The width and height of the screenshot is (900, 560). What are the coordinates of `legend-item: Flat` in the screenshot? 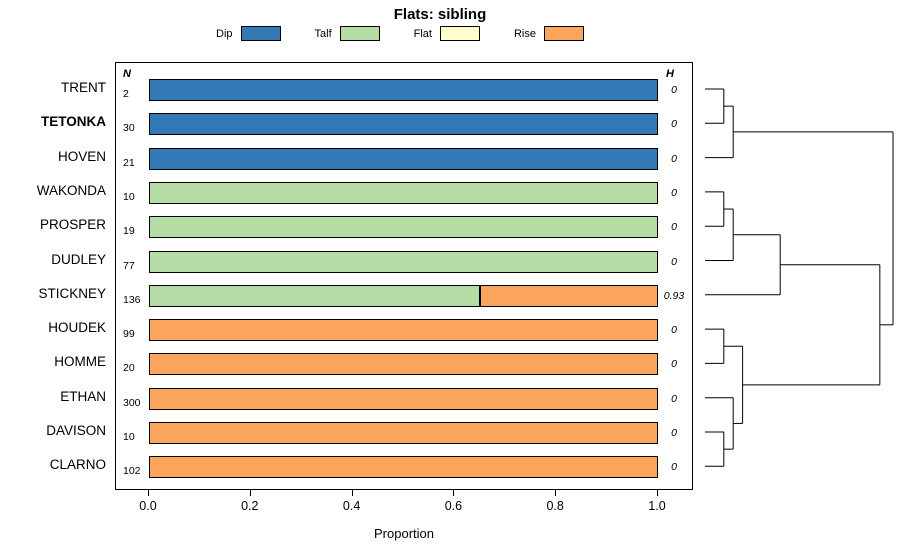 It's located at (447, 33).